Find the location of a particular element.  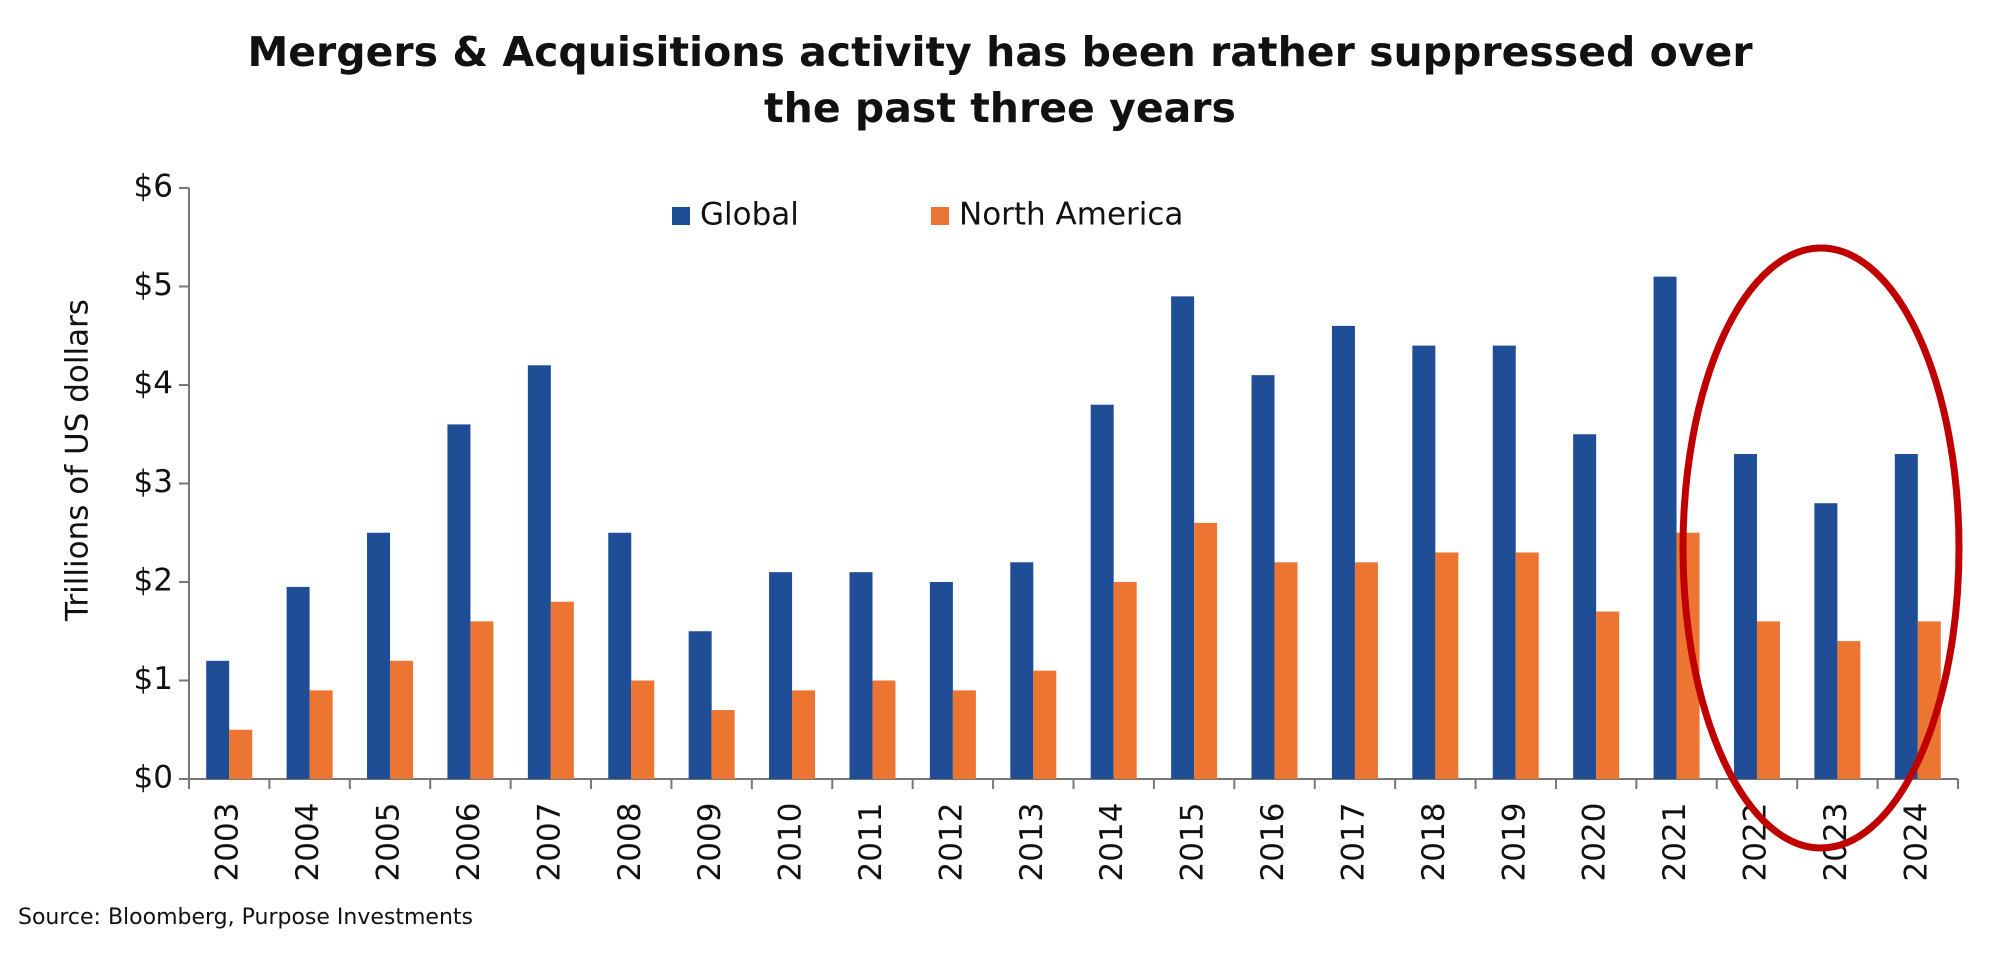

x-tick-label: 2006 is located at coordinates (469, 842).